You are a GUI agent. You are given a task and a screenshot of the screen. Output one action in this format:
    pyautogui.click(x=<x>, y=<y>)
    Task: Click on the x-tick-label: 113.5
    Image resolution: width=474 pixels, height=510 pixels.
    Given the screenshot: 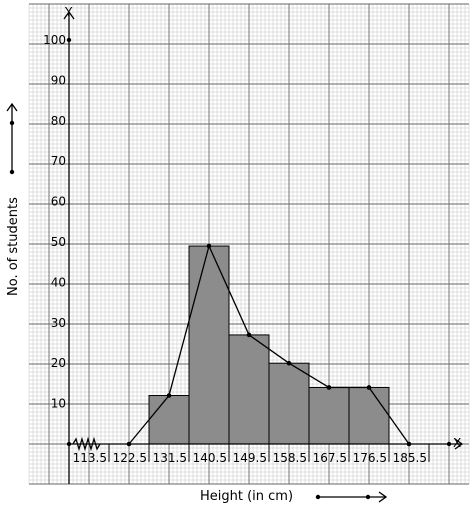 What is the action you would take?
    pyautogui.click(x=90, y=458)
    